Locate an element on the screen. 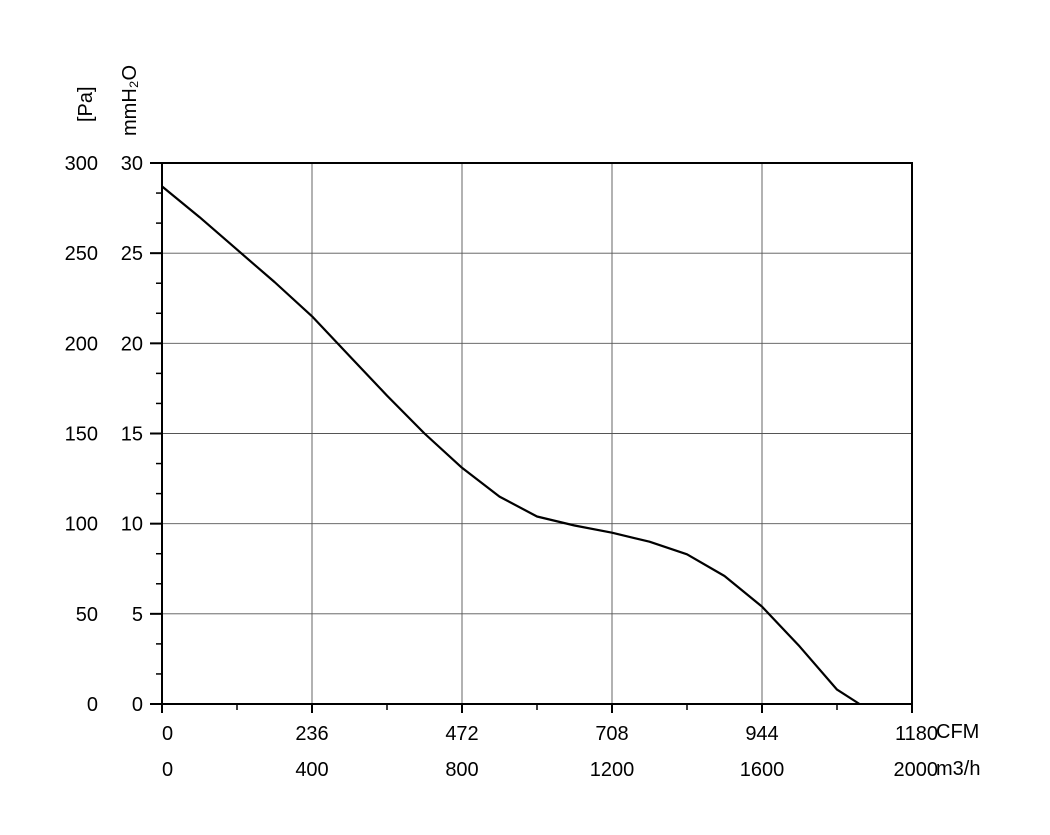 This screenshot has height=835, width=1050. x-tick-label-cfm: 1180 is located at coordinates (916, 734).